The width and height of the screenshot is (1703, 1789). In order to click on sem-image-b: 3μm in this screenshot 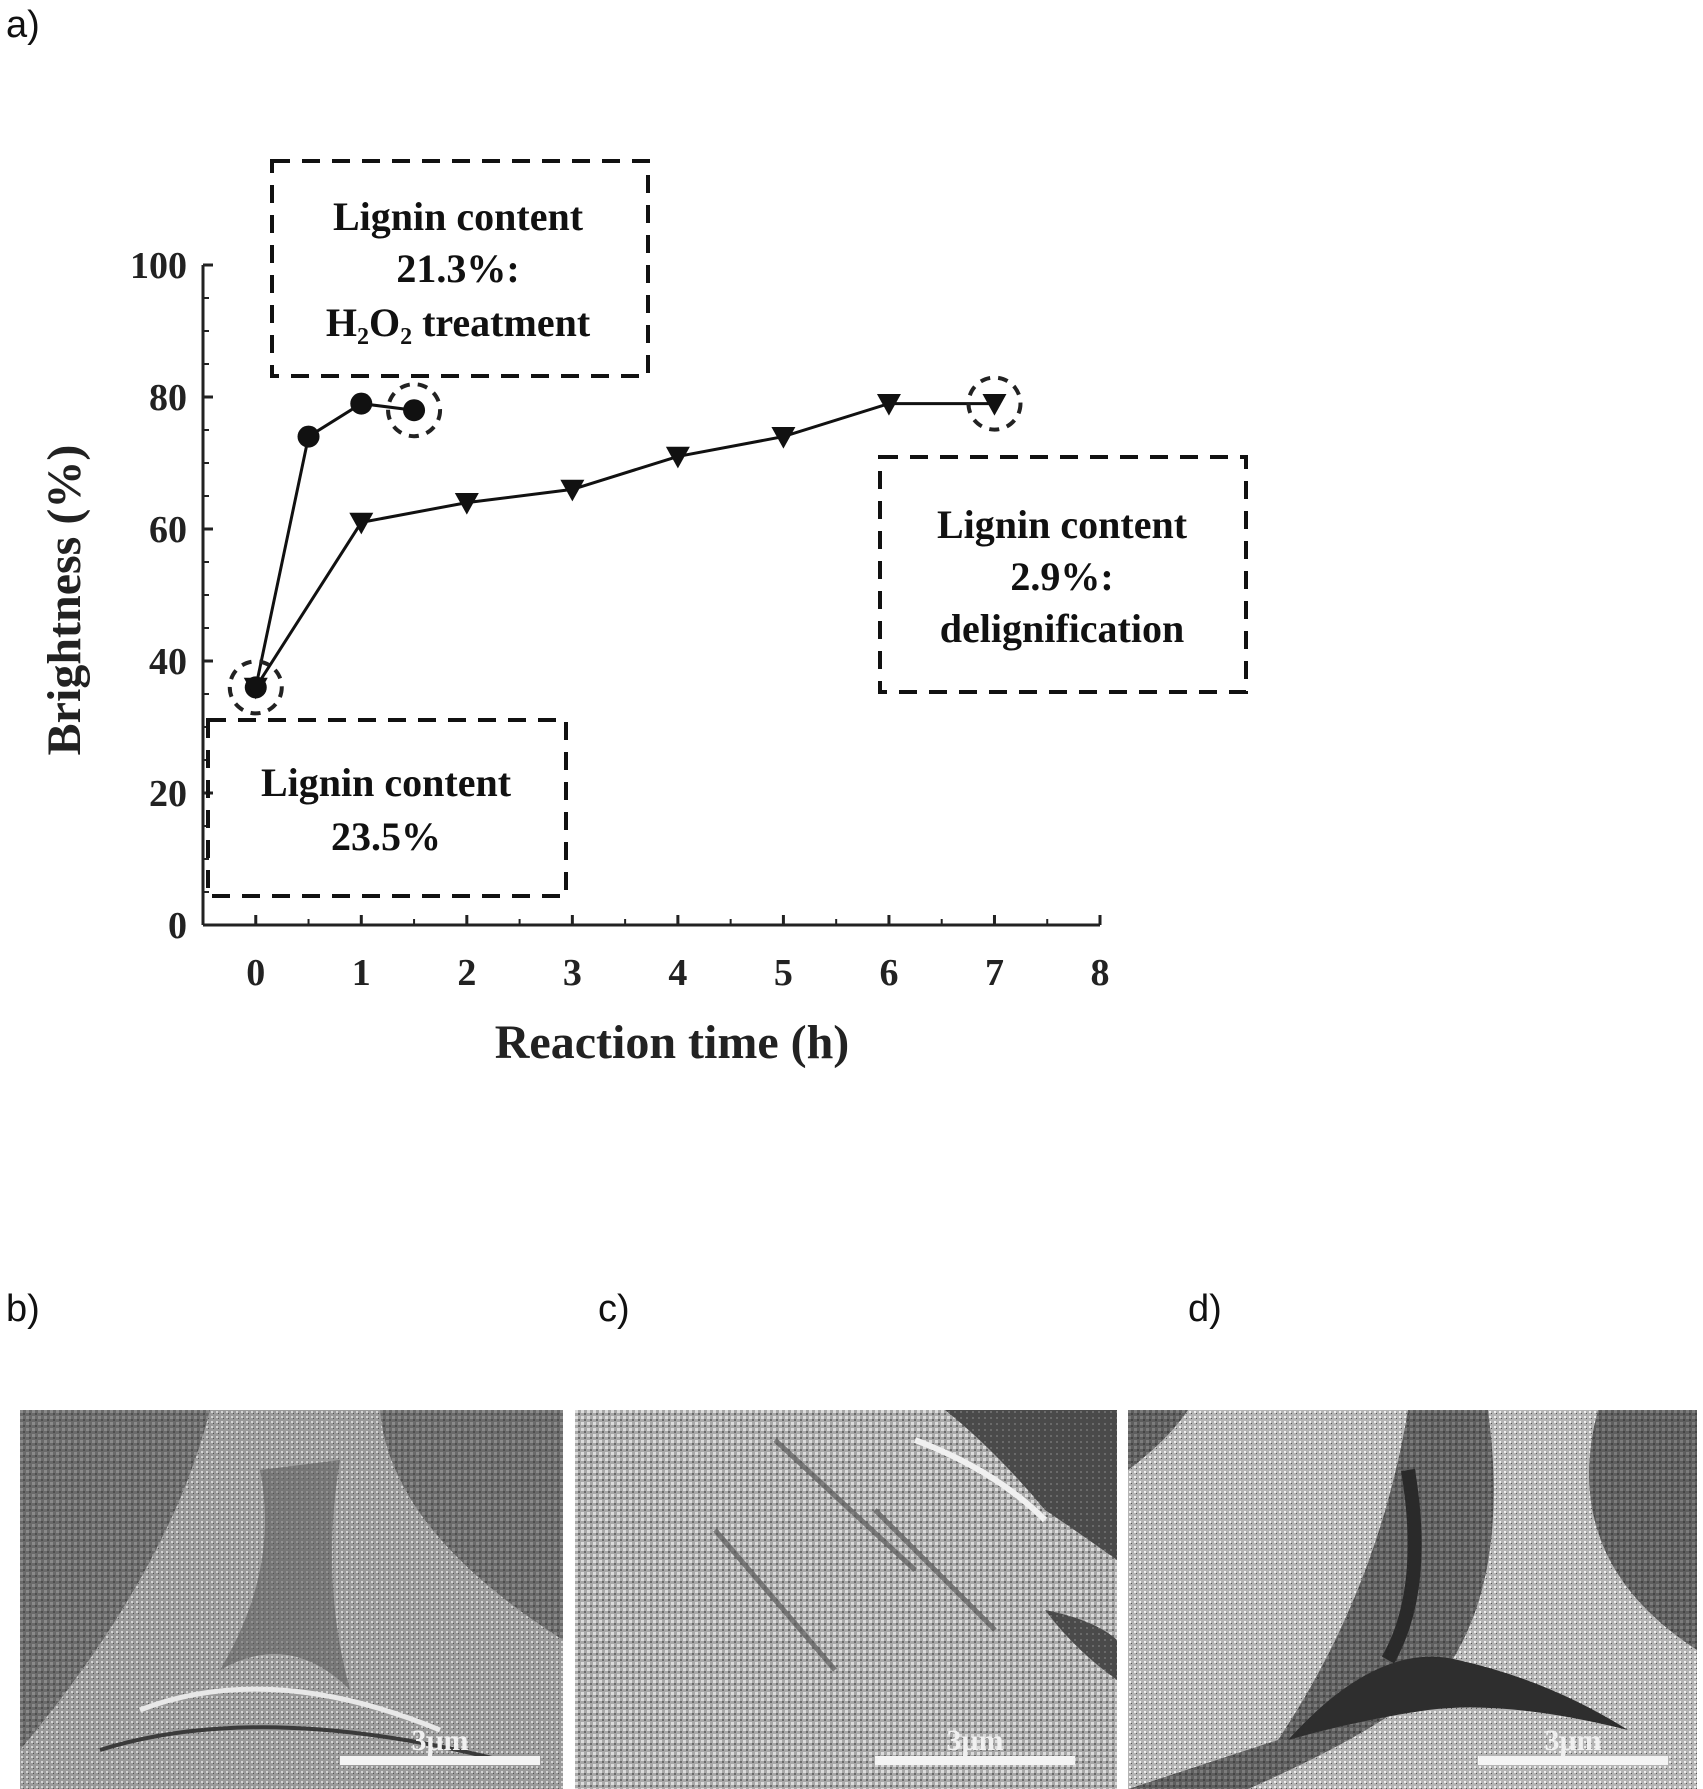, I will do `click(291, 1599)`.